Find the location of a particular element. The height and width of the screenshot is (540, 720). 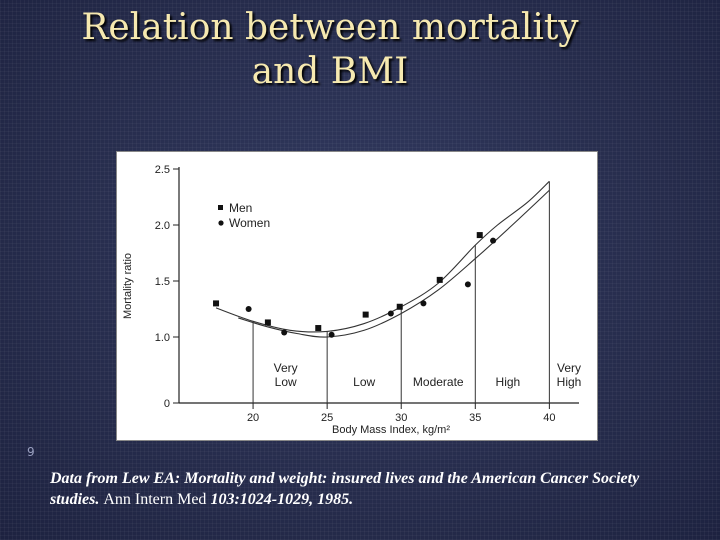

y-tick-label: 0 is located at coordinates (167, 404).